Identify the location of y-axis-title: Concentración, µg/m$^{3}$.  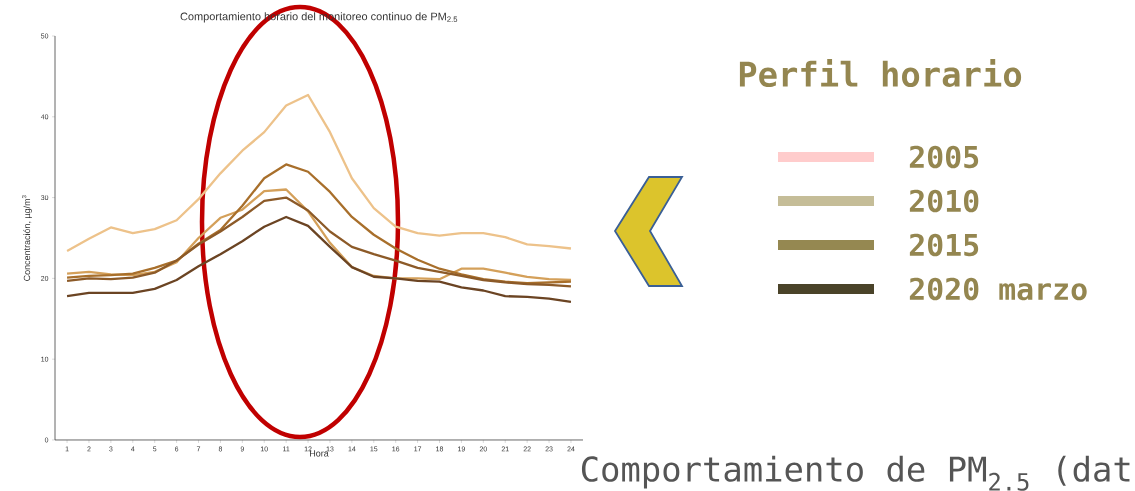
(27, 238).